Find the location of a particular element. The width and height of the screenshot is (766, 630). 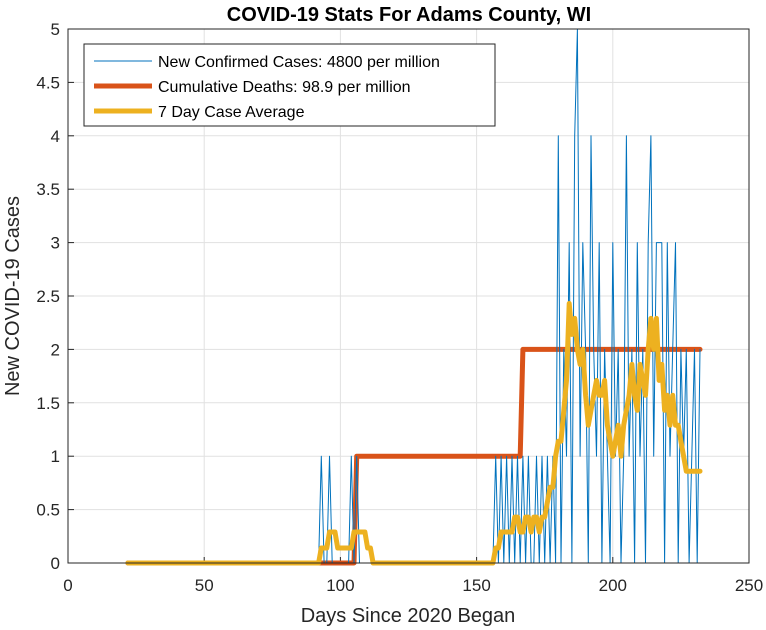

y-tick-label: 4.5 is located at coordinates (48, 82).